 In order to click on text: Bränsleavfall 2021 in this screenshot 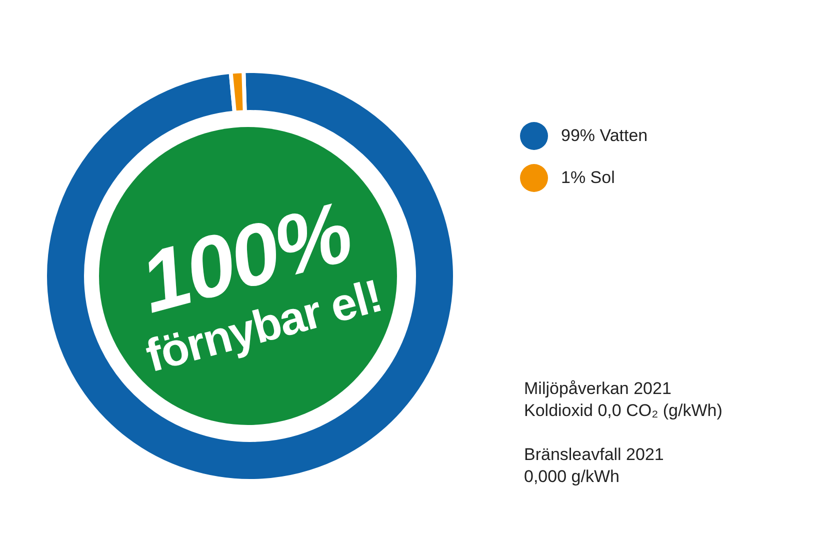, I will do `click(594, 455)`.